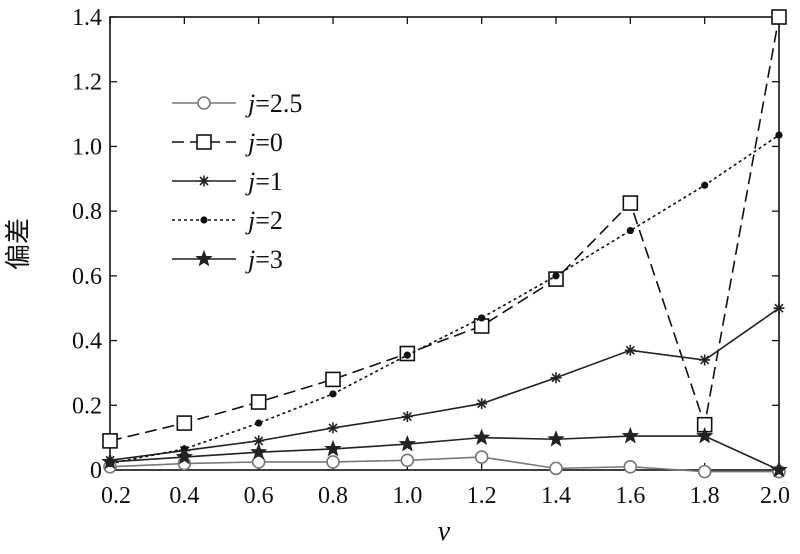 The width and height of the screenshot is (800, 554). Describe the element at coordinates (444, 531) in the screenshot. I see `x-axis-label: v` at that location.